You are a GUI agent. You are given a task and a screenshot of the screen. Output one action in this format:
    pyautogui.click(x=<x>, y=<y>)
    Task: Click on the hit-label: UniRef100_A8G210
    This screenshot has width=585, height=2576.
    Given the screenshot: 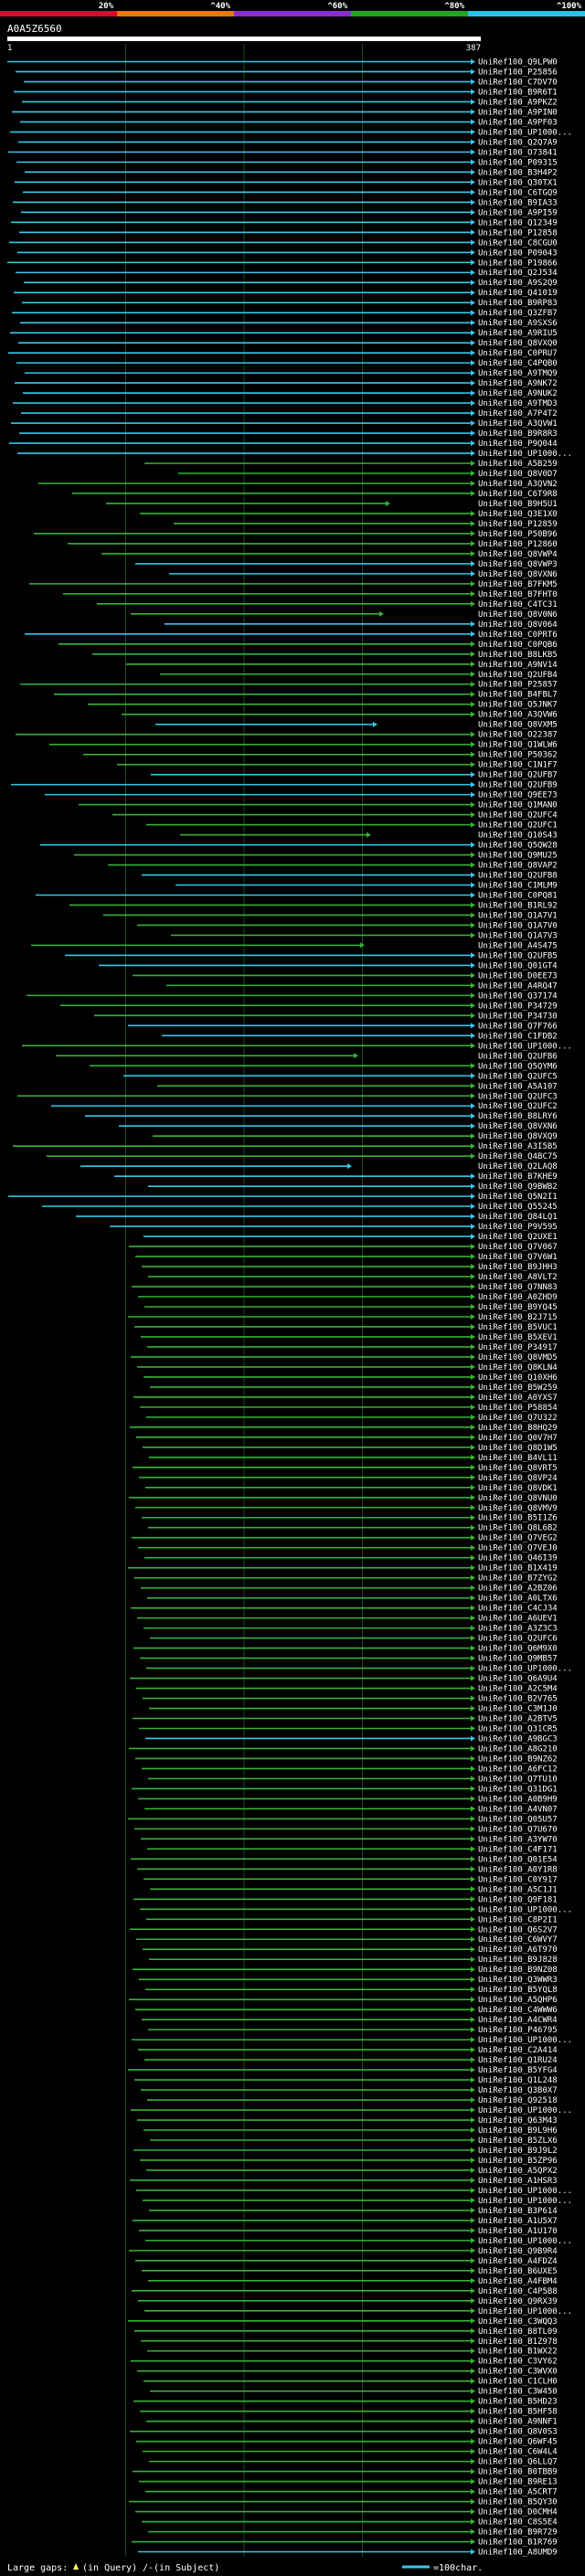 What is the action you would take?
    pyautogui.click(x=518, y=1749)
    